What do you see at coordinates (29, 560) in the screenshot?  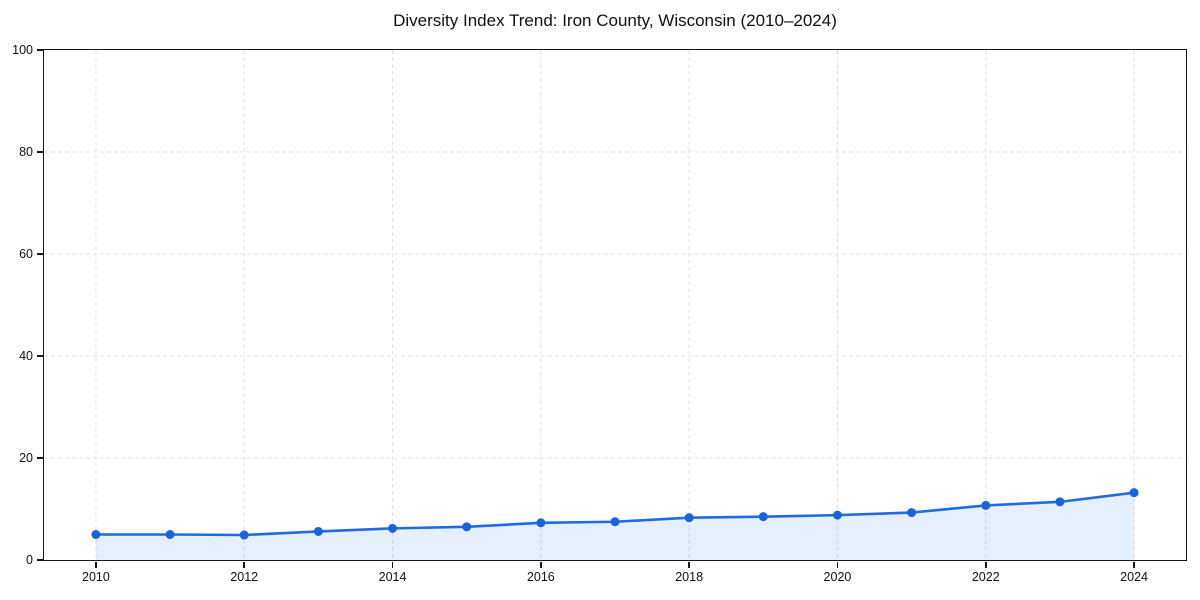 I see `y-axis-tick-label: 0` at bounding box center [29, 560].